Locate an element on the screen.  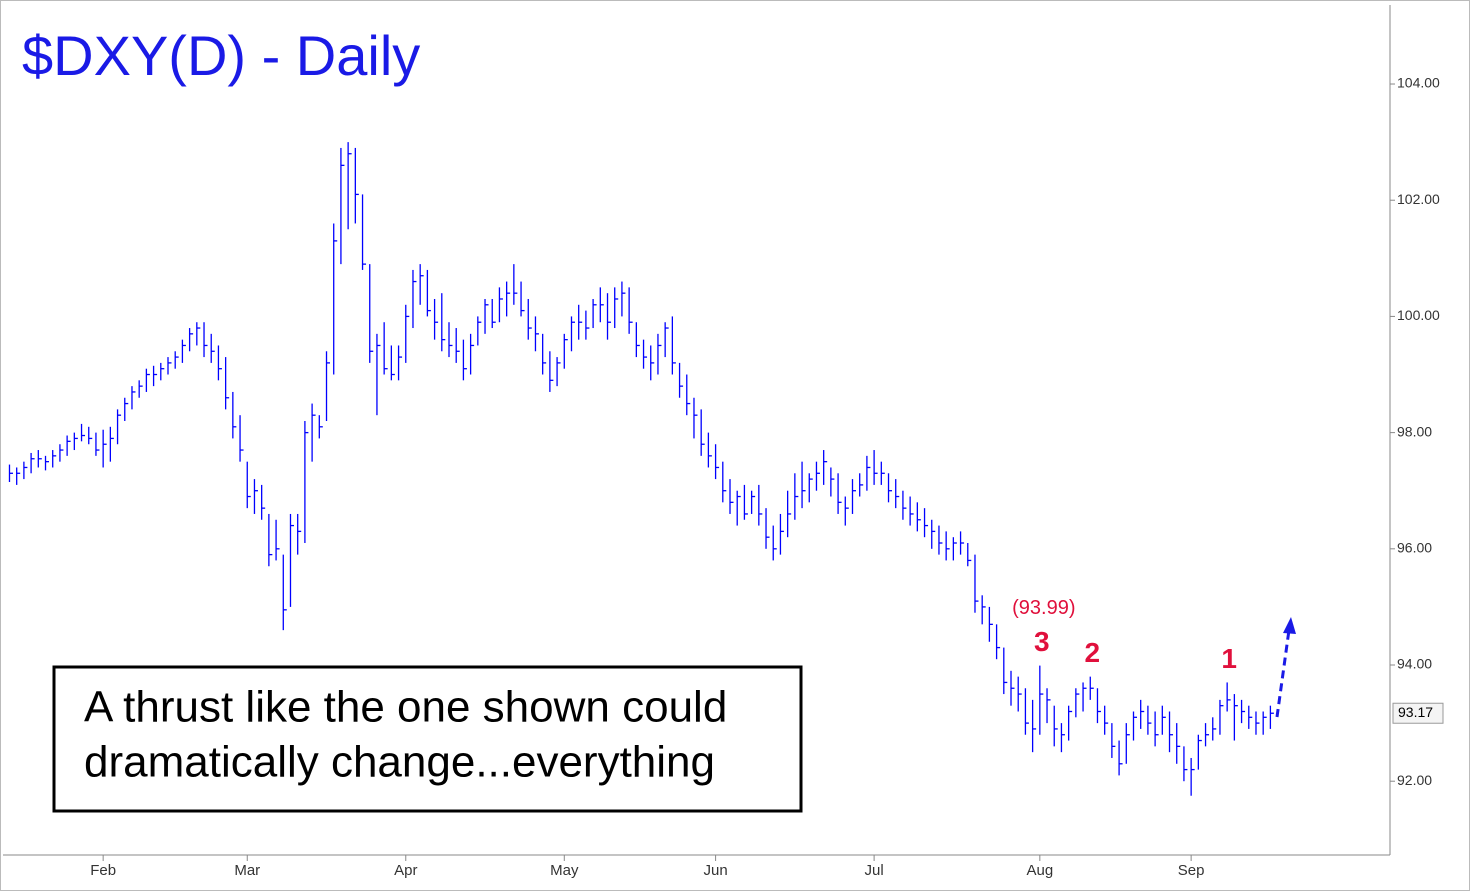
target-label: (93.99) is located at coordinates (1043, 608).